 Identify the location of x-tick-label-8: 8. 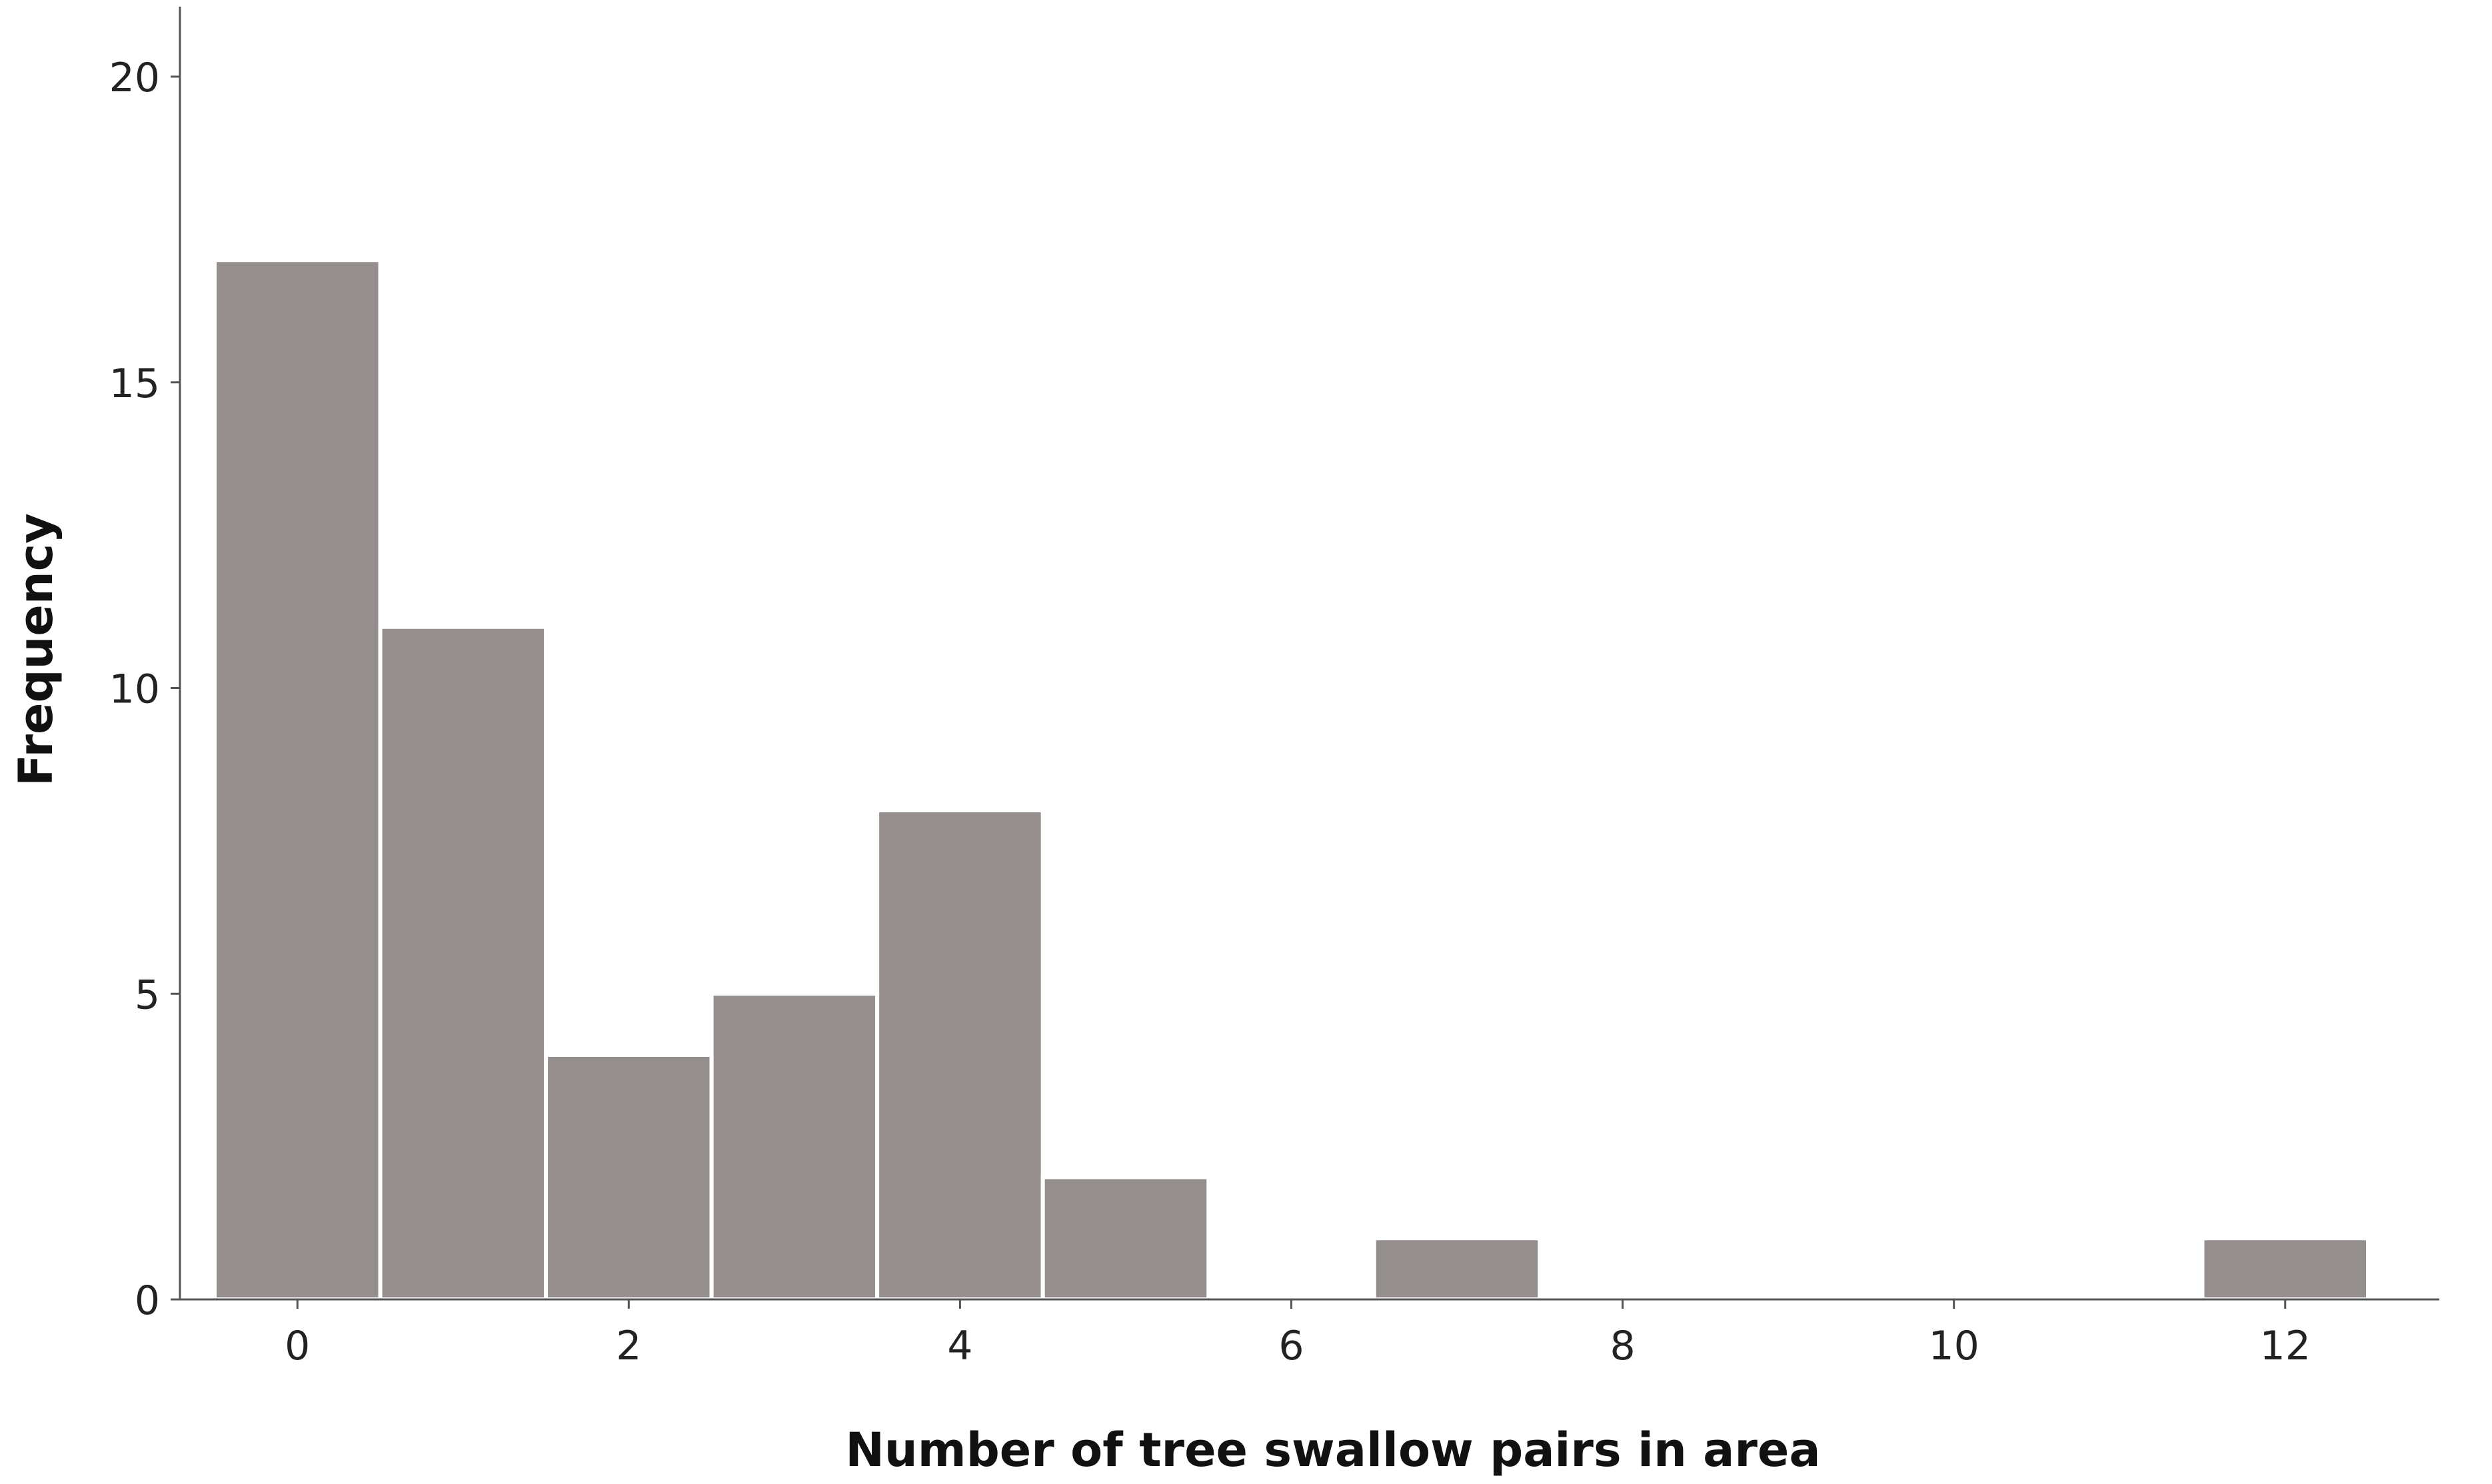
(1622, 1346).